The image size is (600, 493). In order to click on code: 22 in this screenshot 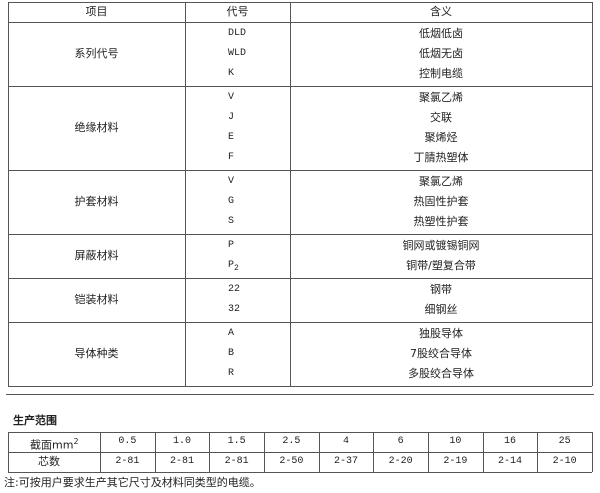, I will do `click(234, 290)`.